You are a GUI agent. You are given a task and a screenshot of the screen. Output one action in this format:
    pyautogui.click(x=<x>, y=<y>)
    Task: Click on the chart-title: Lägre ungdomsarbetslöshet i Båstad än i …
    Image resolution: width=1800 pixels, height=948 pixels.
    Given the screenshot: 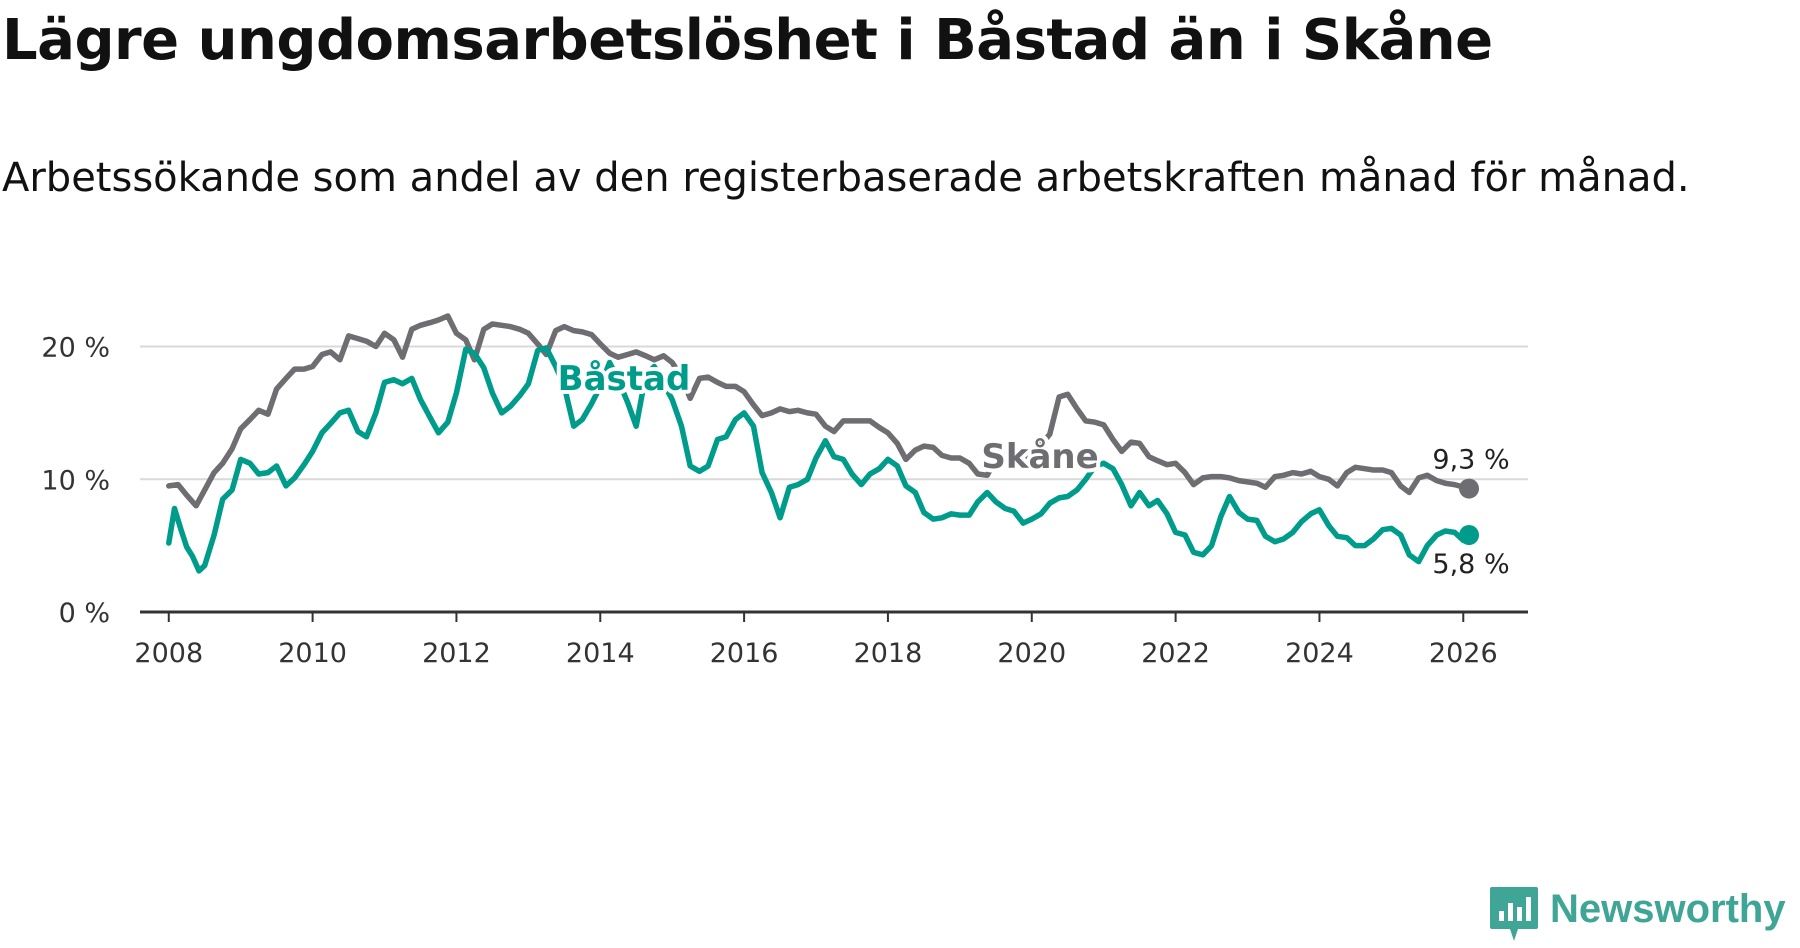 What is the action you would take?
    pyautogui.click(x=747, y=40)
    